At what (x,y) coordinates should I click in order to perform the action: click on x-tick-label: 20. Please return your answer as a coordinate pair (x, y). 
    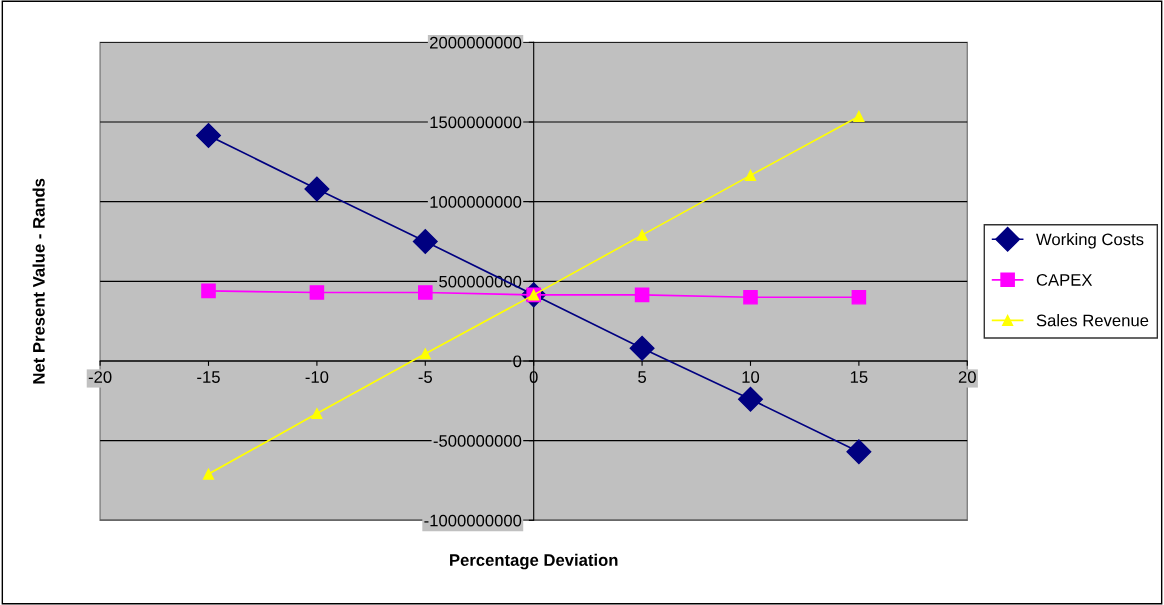
    Looking at the image, I should click on (967, 377).